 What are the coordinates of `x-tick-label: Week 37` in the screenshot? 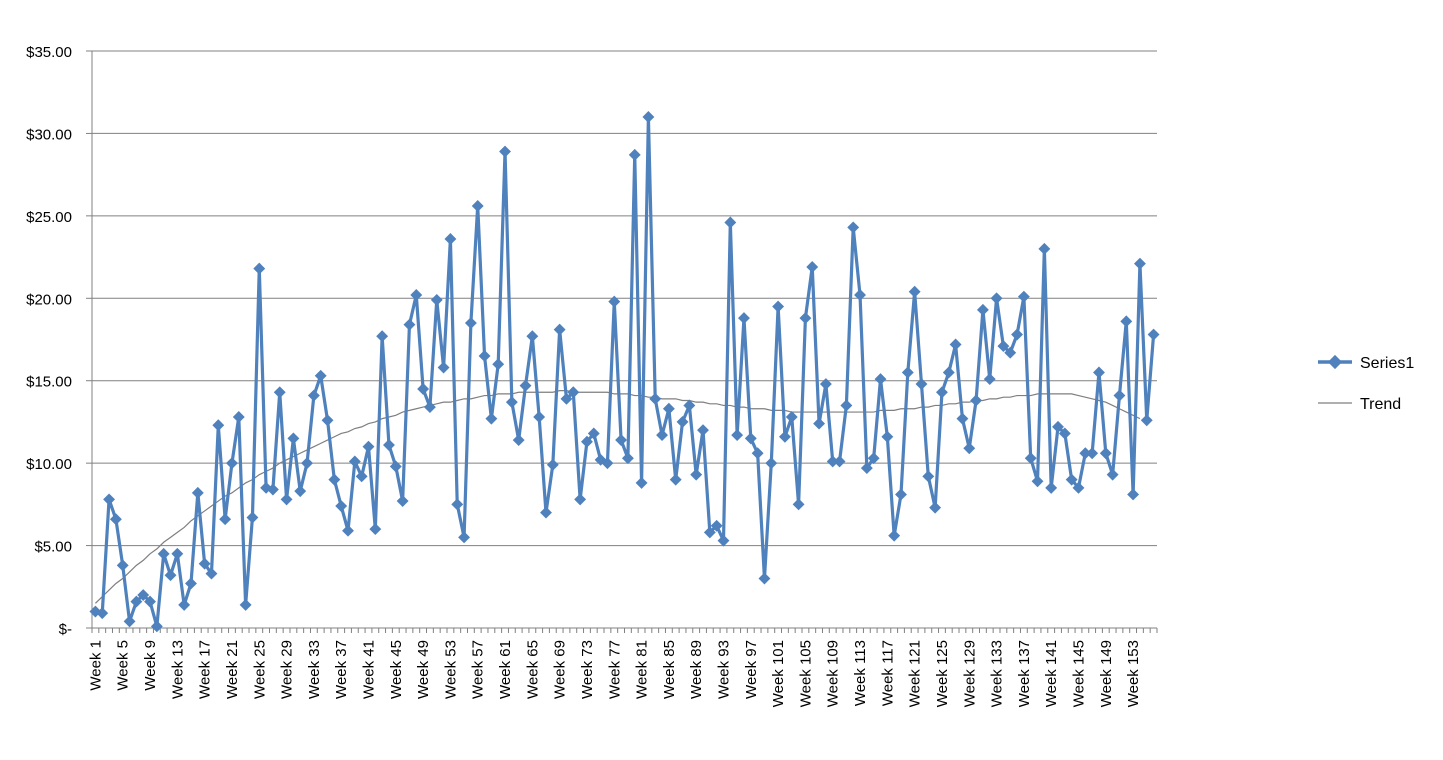 It's located at (341, 669).